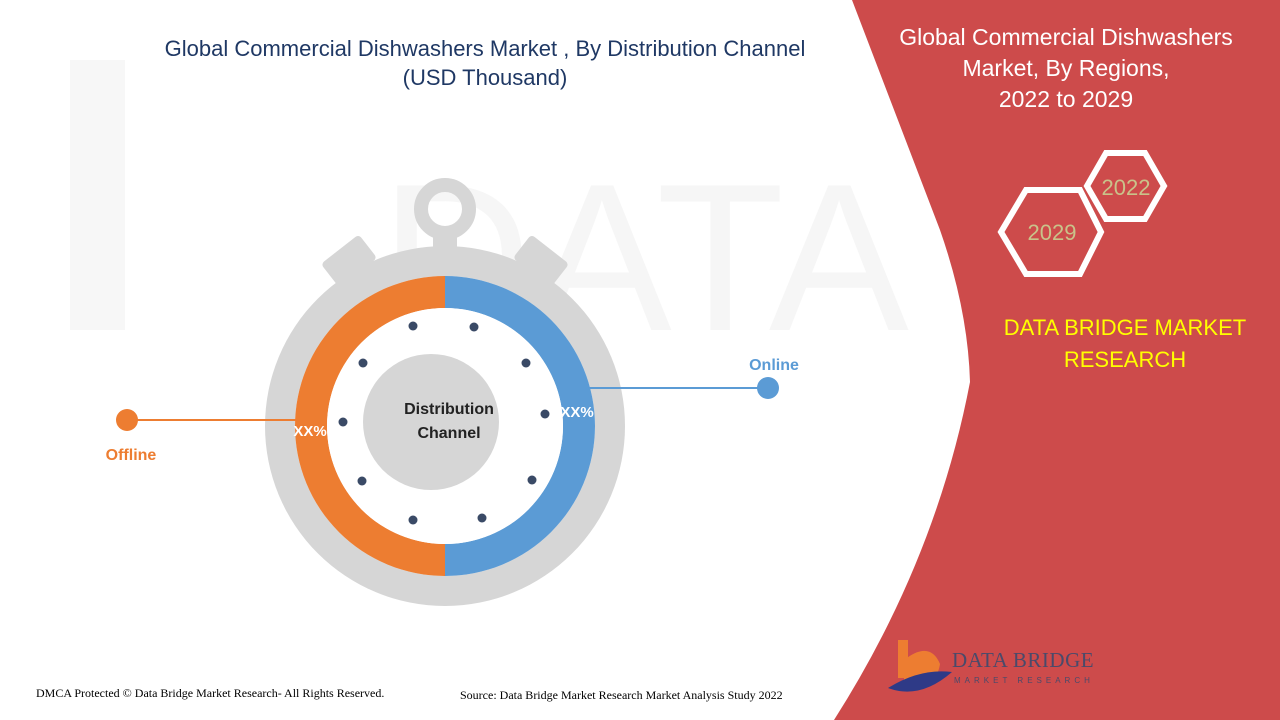  Describe the element at coordinates (1023, 660) in the screenshot. I see `logo-name: DATA BRIDGE` at that location.